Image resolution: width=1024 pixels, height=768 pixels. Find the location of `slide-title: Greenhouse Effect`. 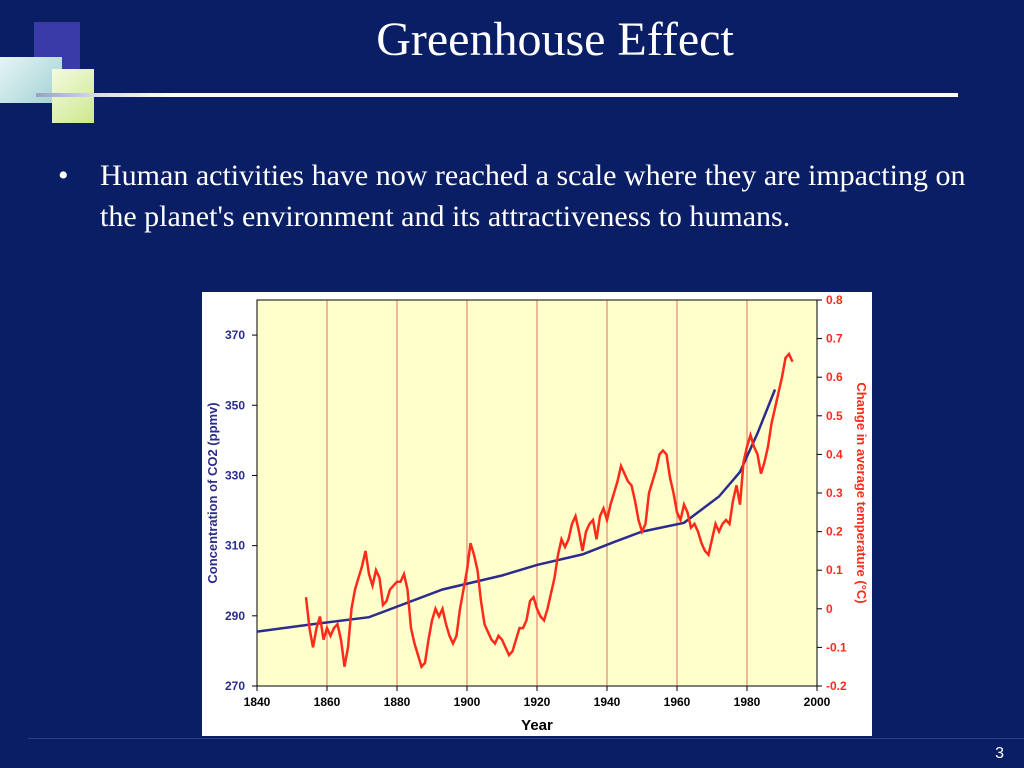

slide-title: Greenhouse Effect is located at coordinates (555, 39).